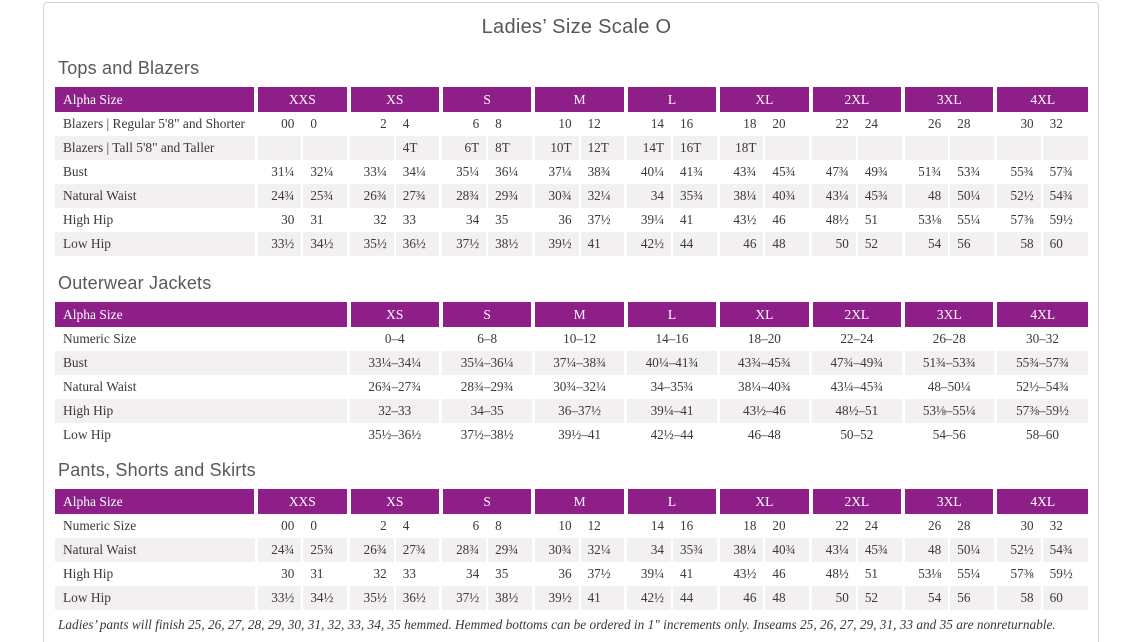 The image size is (1140, 642). I want to click on value-cell: 52, so click(879, 598).